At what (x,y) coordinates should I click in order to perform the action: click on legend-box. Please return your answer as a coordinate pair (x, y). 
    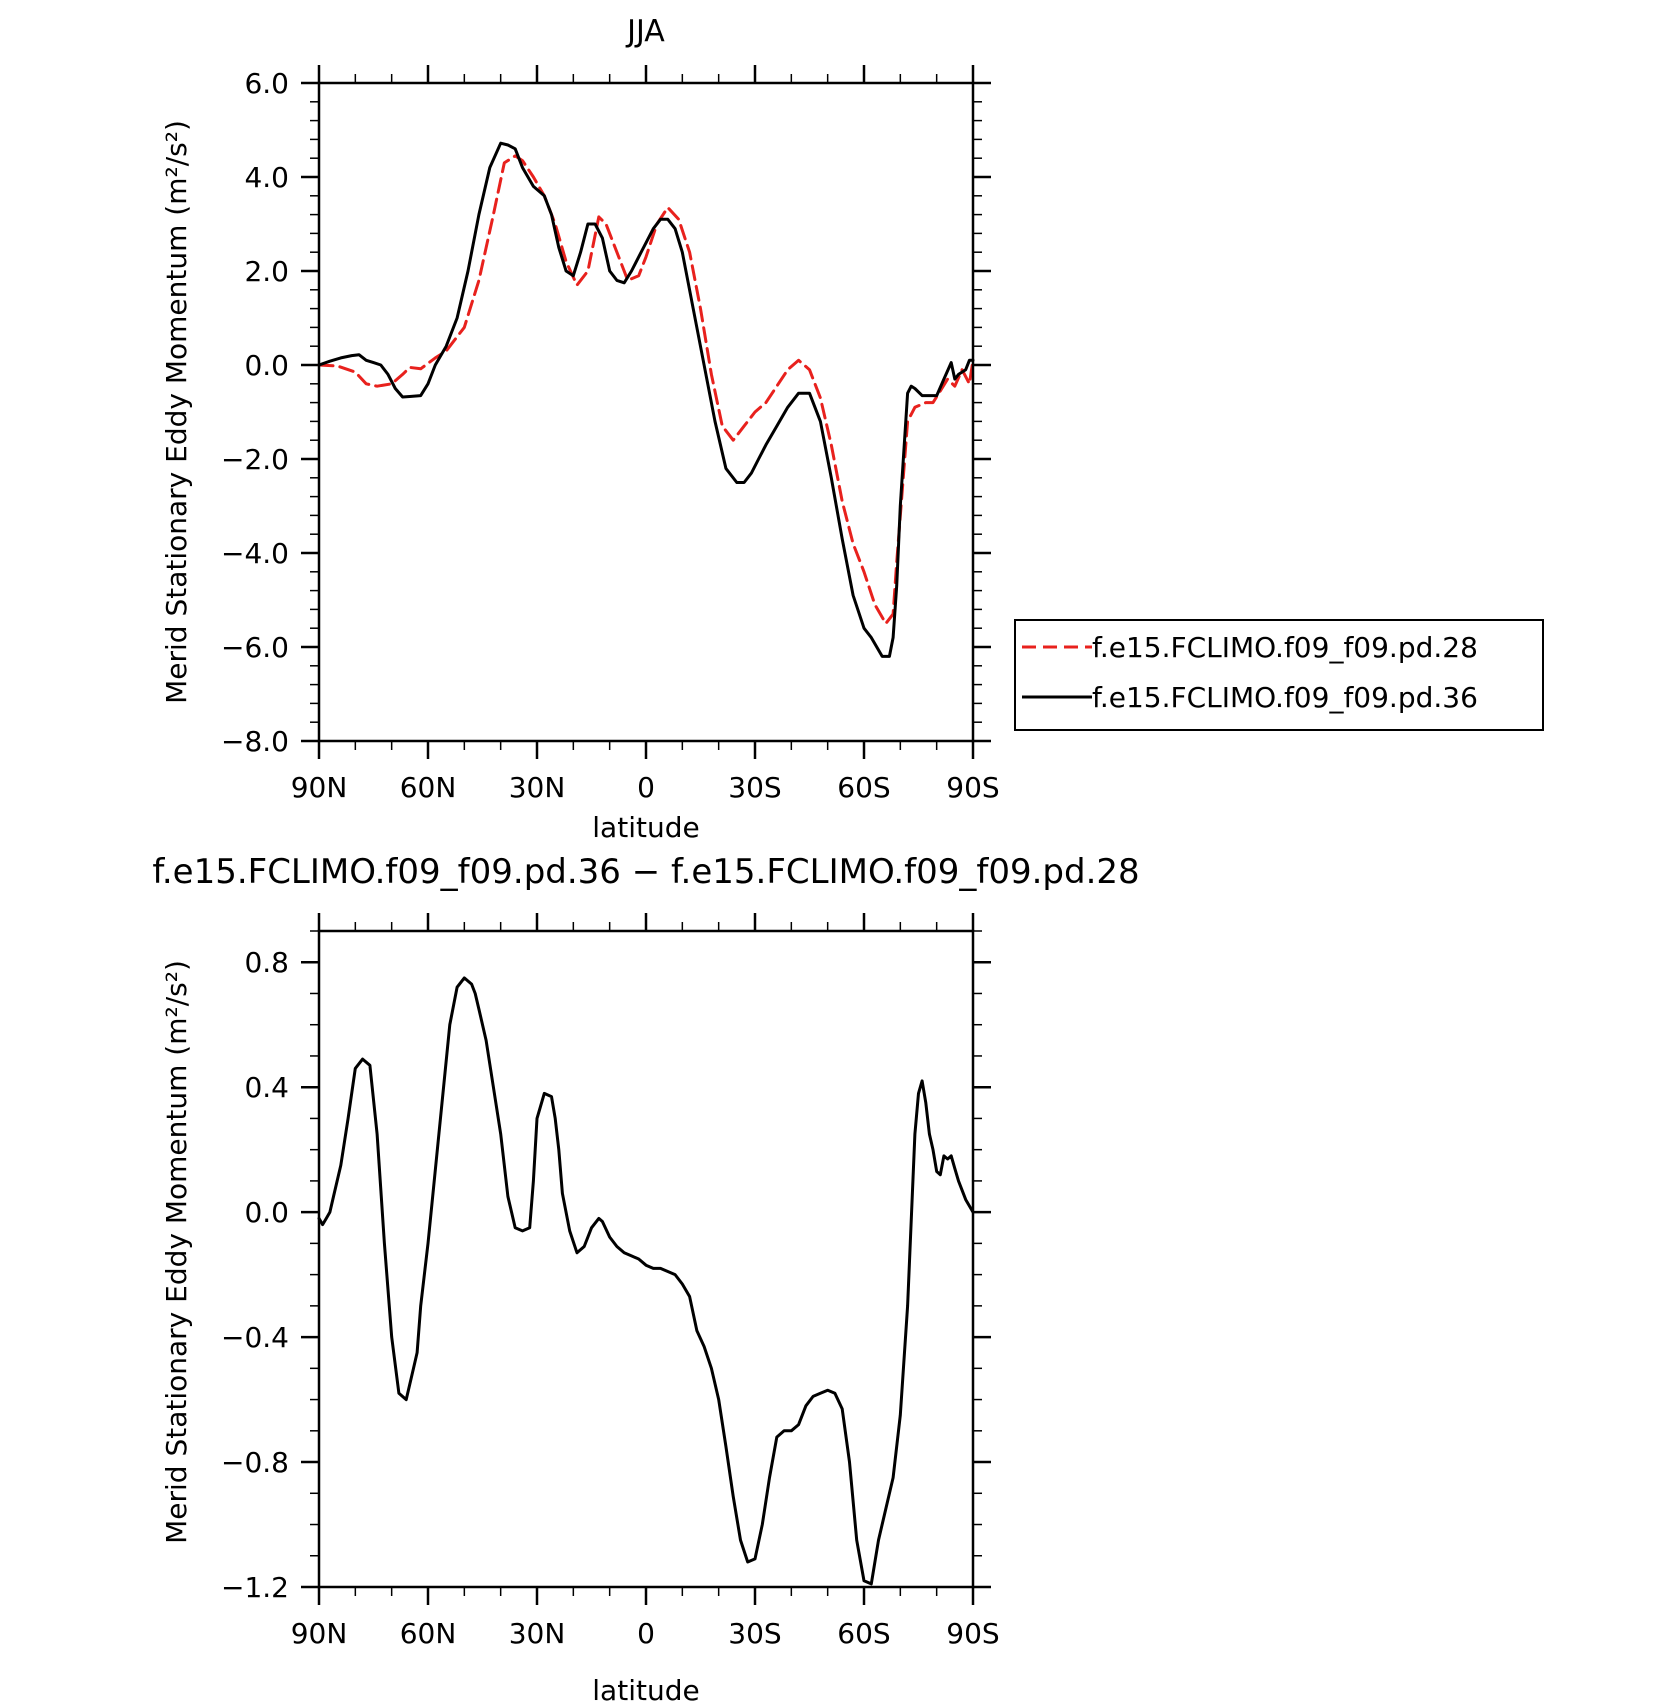
    Looking at the image, I should click on (1279, 675).